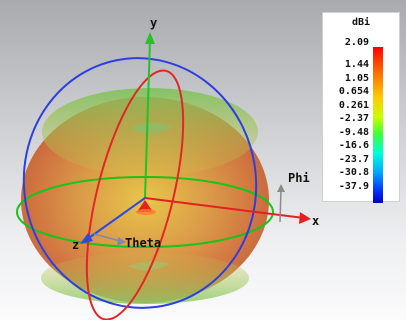 Image resolution: width=406 pixels, height=320 pixels. I want to click on phi-axis-line, so click(280, 205).